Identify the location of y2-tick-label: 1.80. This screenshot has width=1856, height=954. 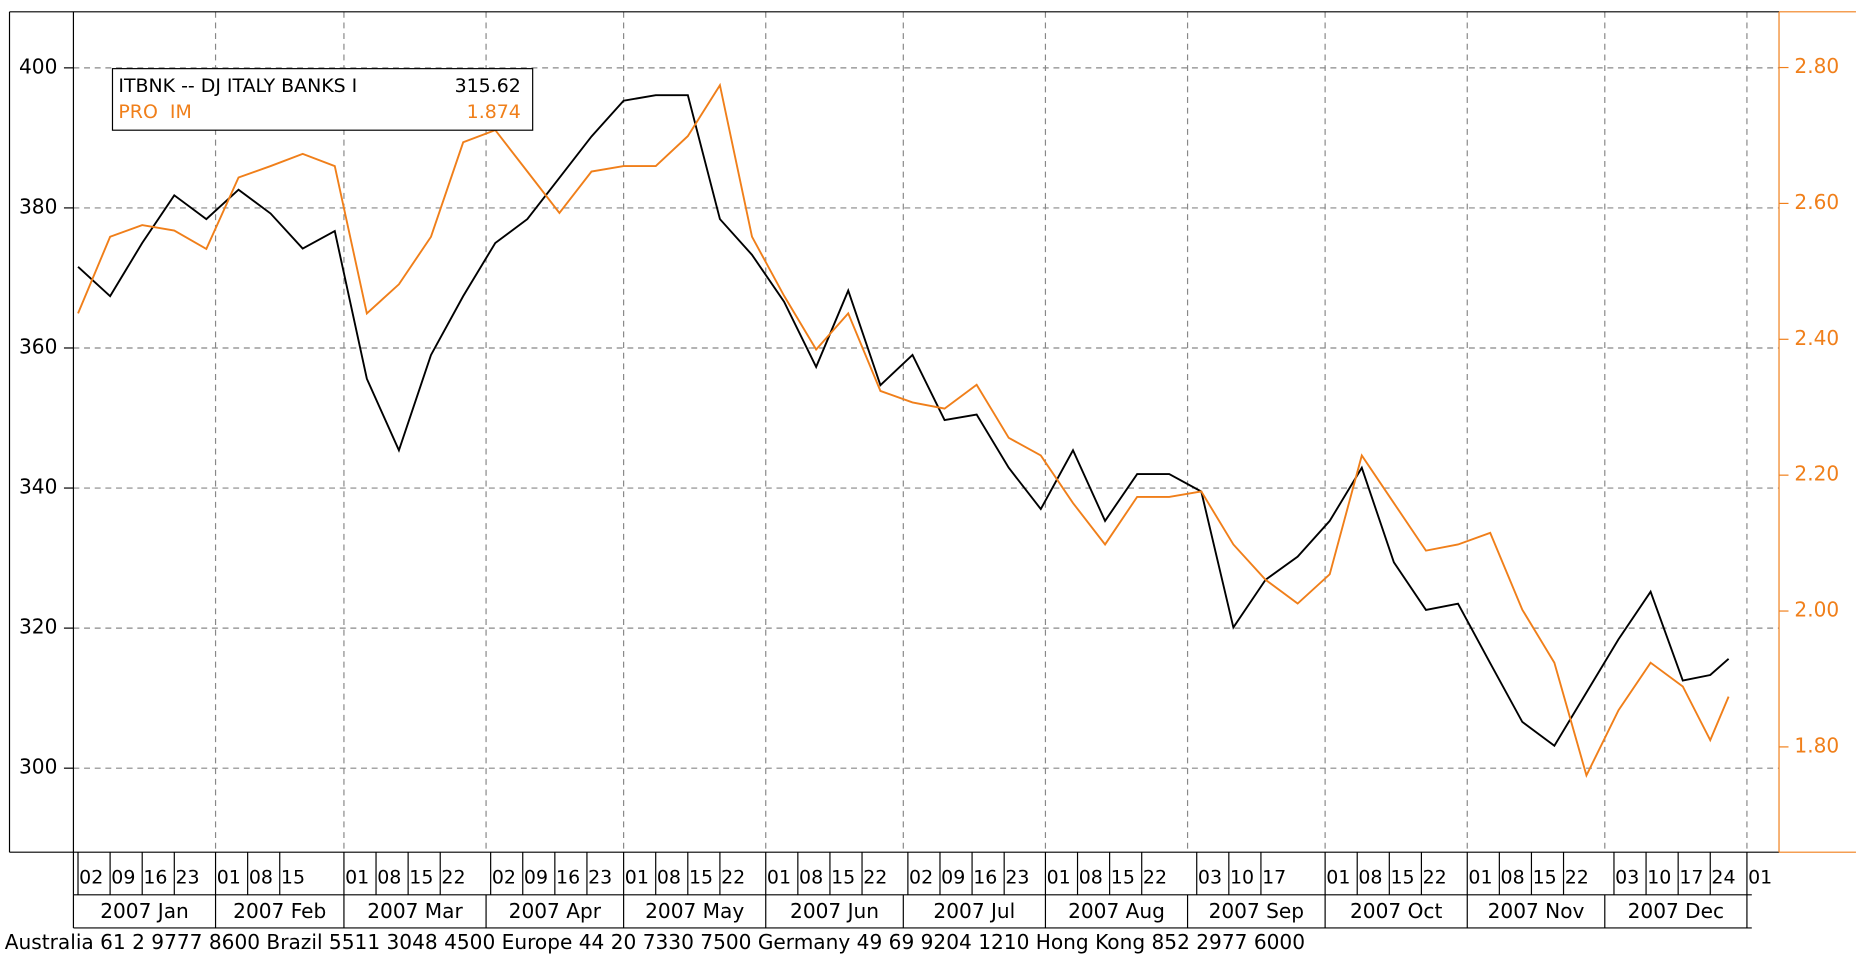
(1816, 745).